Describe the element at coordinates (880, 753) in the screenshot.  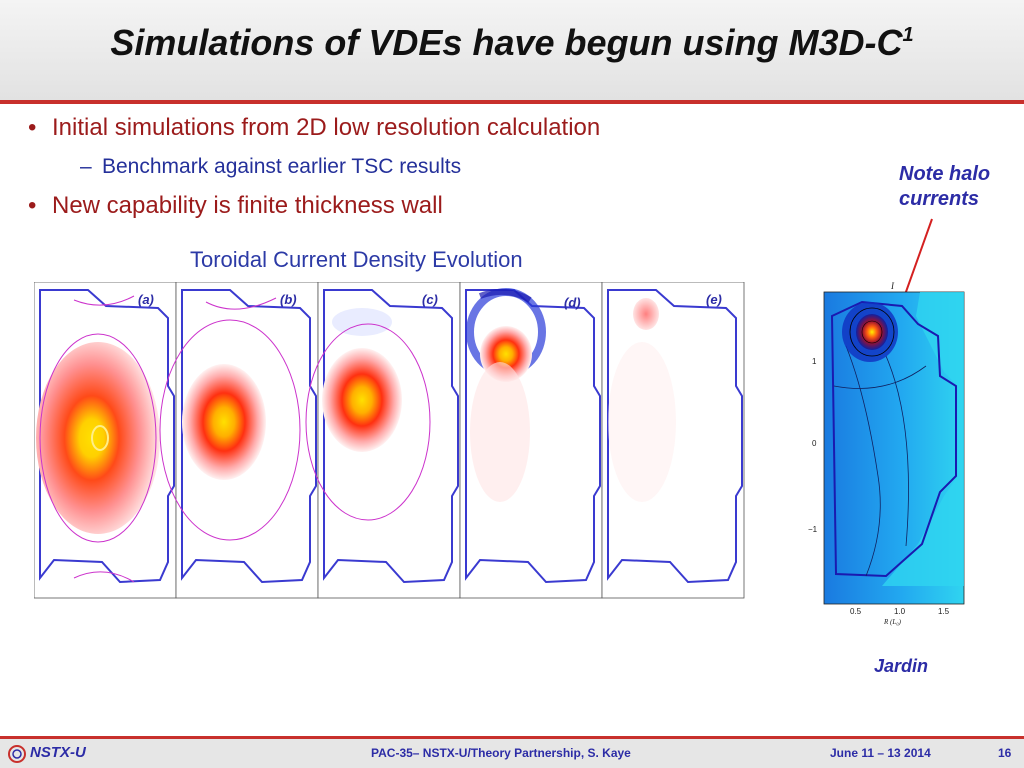
I see `footer-date: June 11 – 13 2014` at that location.